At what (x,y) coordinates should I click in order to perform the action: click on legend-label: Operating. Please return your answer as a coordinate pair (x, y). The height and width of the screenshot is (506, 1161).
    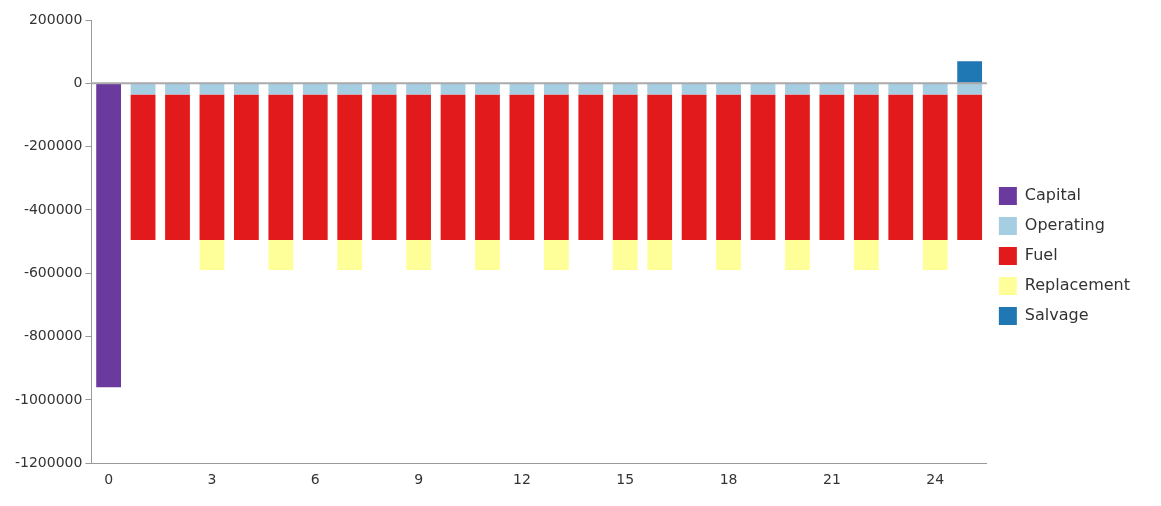
    Looking at the image, I should click on (1064, 225).